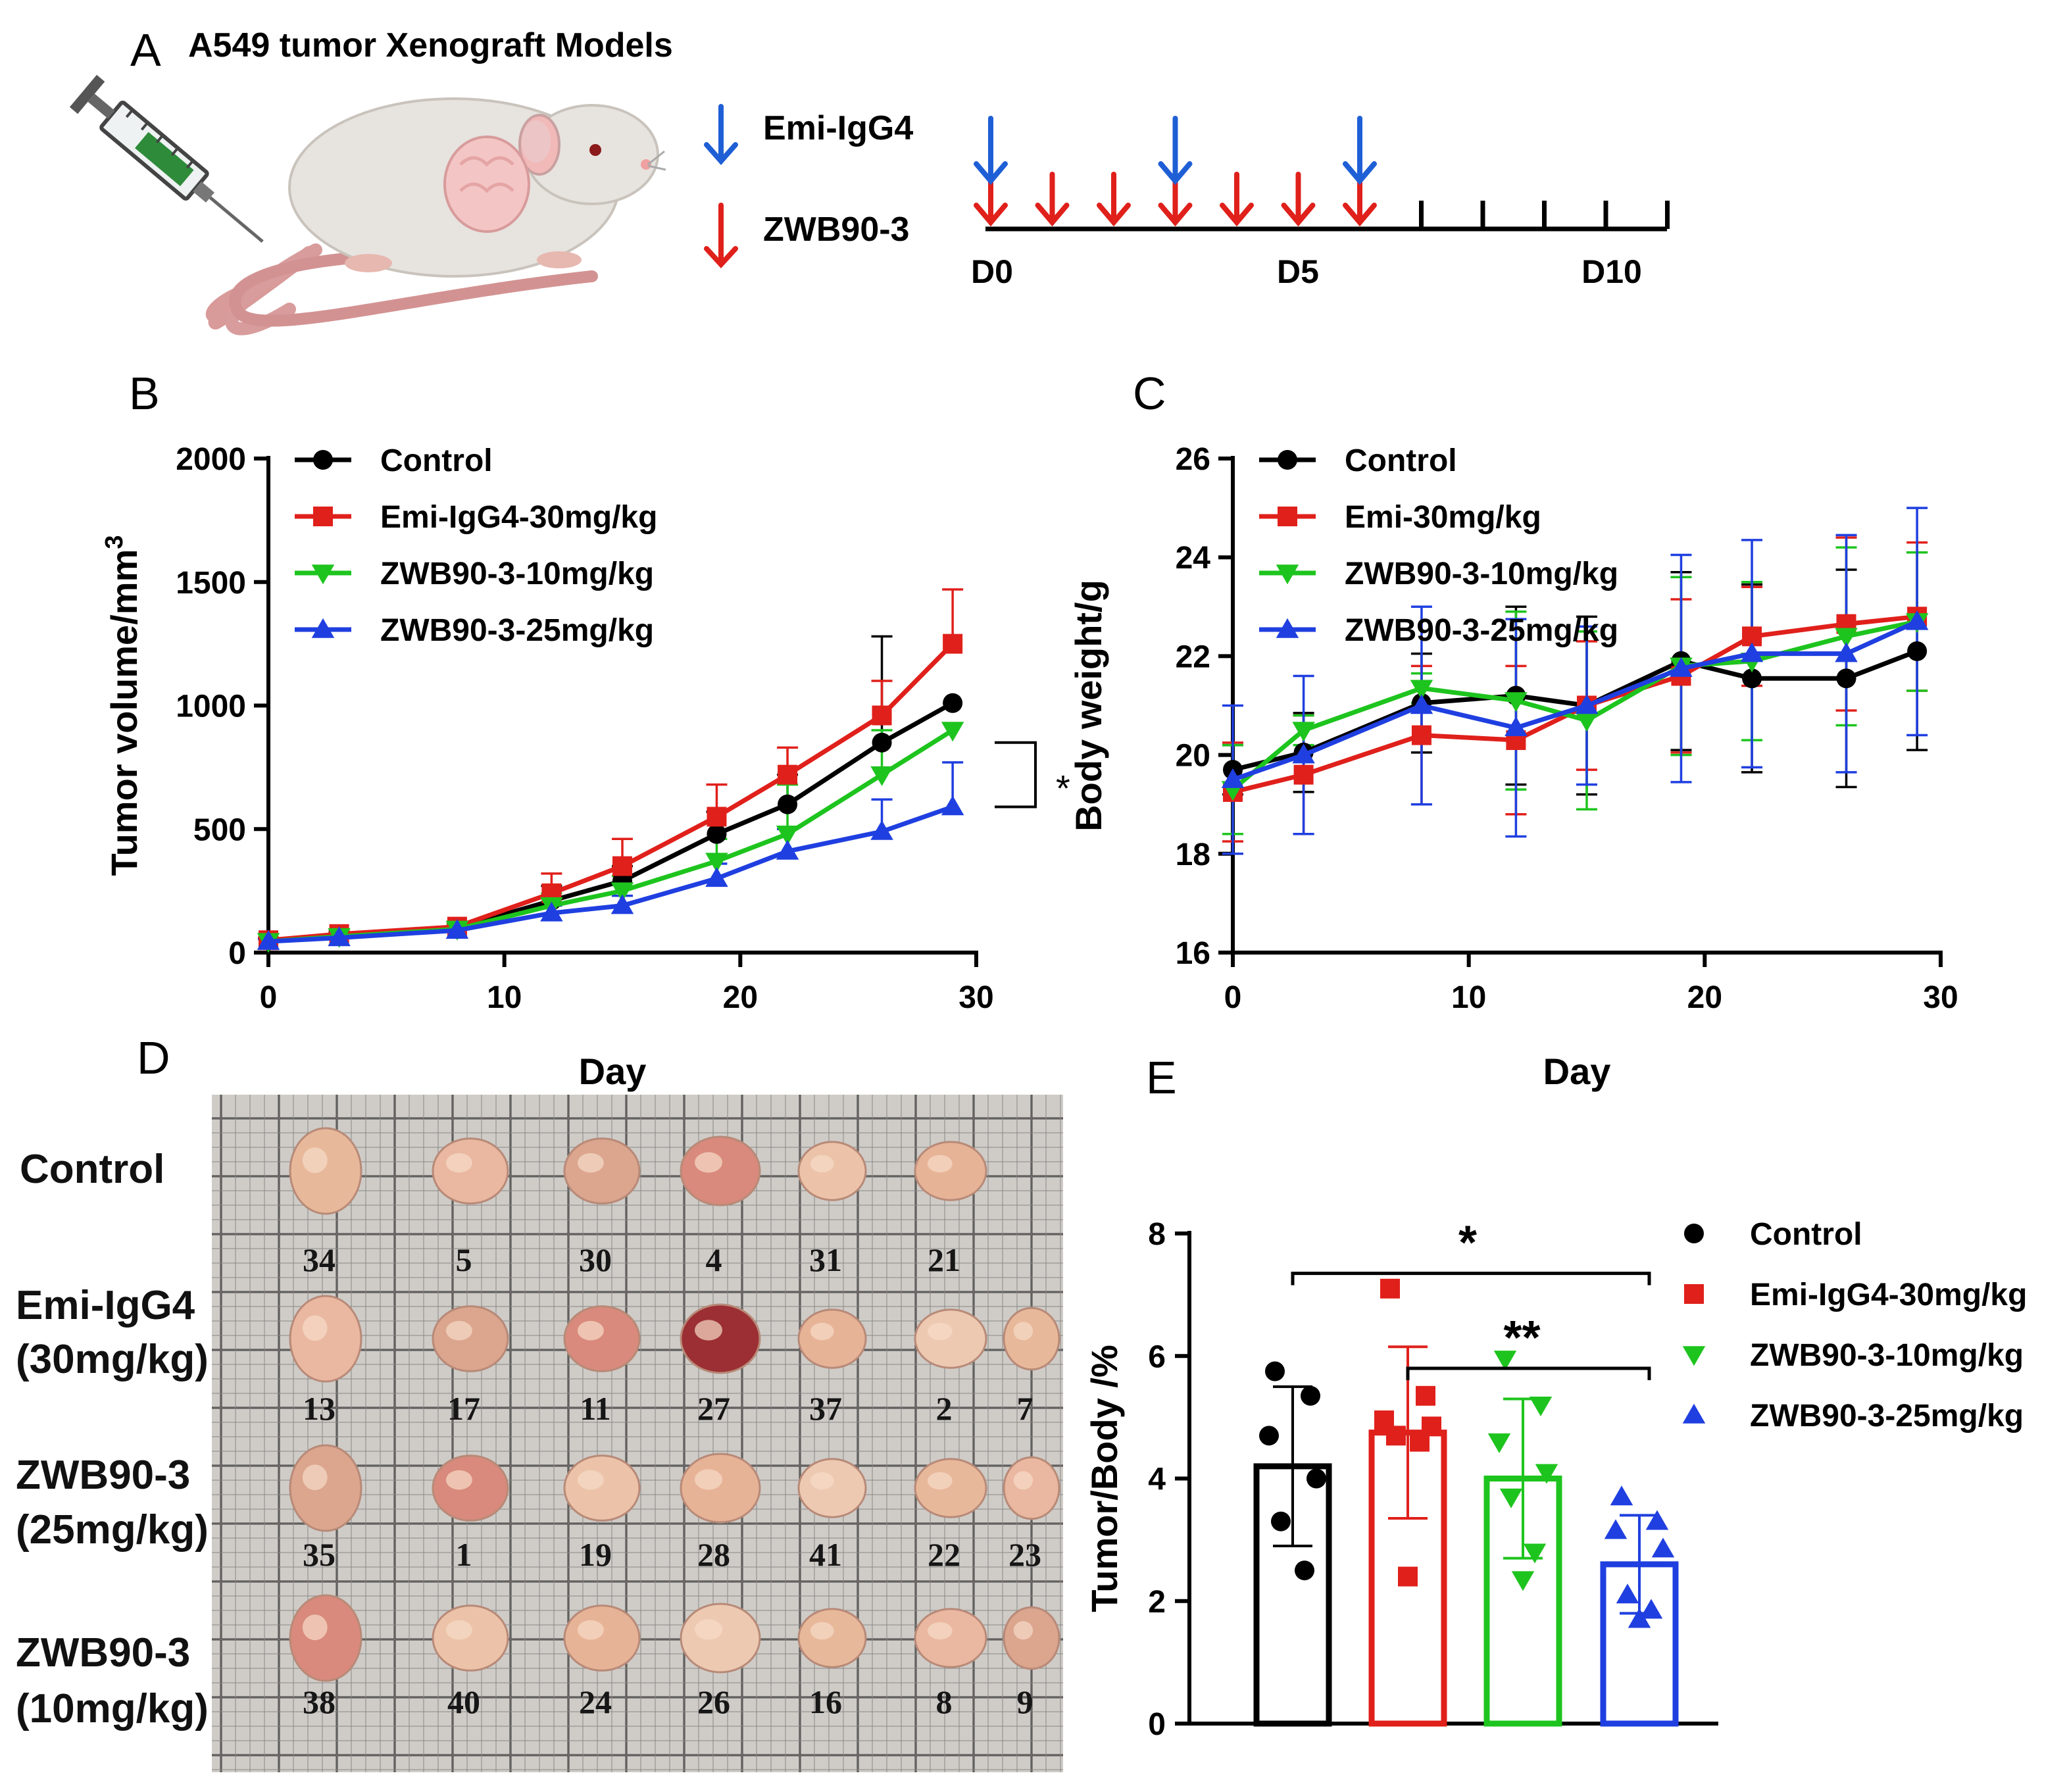  I want to click on tumor-id: 31, so click(825, 1259).